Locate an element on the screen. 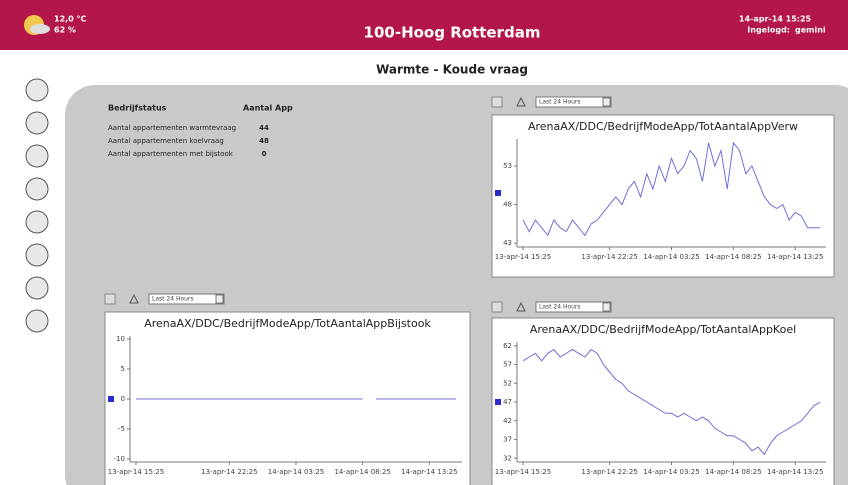 The image size is (848, 485). nav-alarm is located at coordinates (37, 189).